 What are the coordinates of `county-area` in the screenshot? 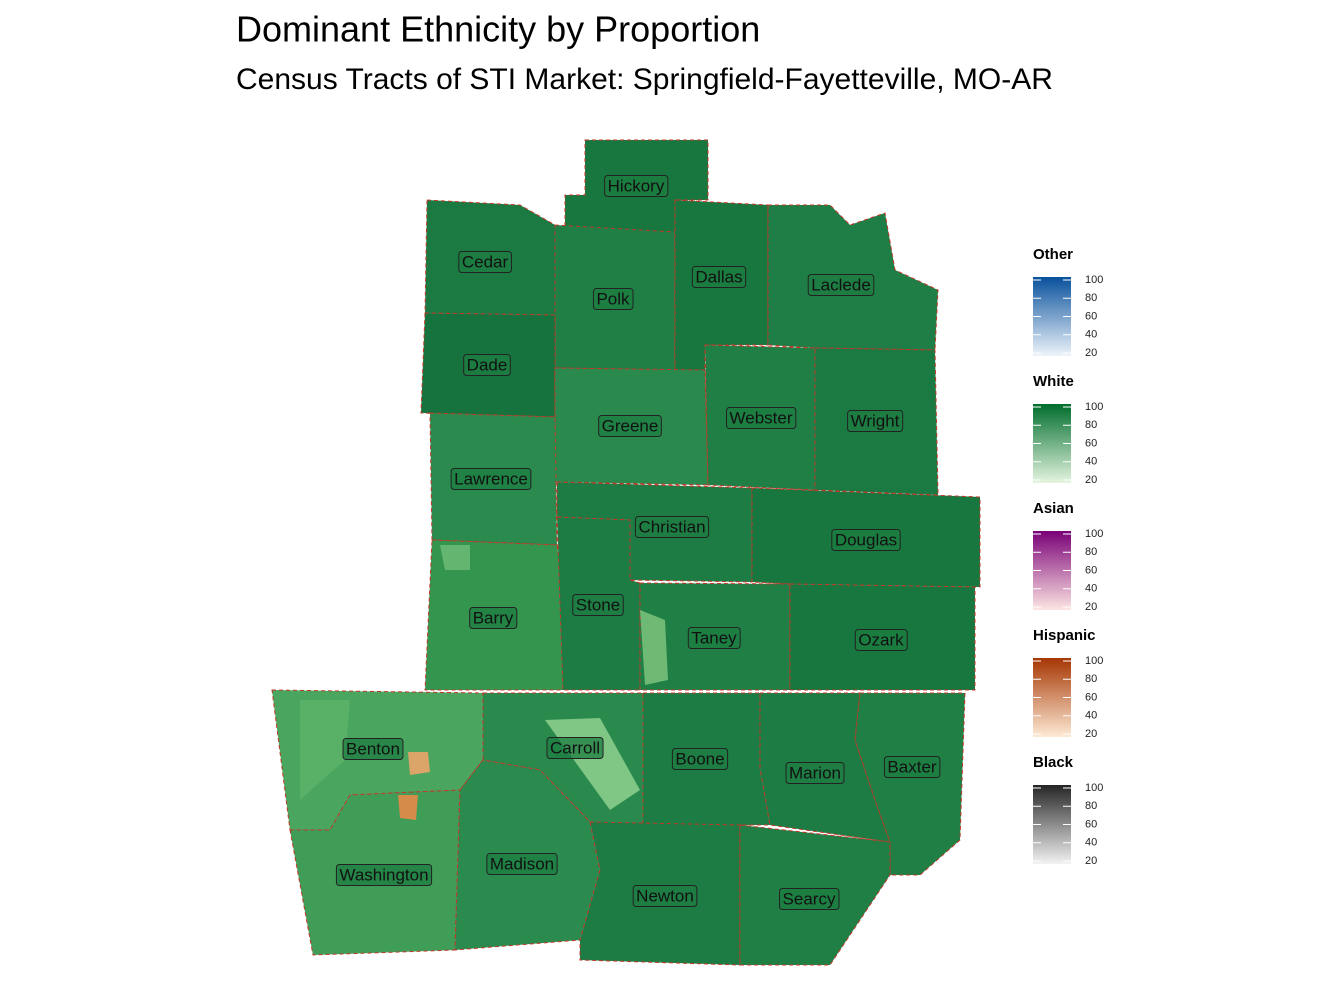 It's located at (910, 784).